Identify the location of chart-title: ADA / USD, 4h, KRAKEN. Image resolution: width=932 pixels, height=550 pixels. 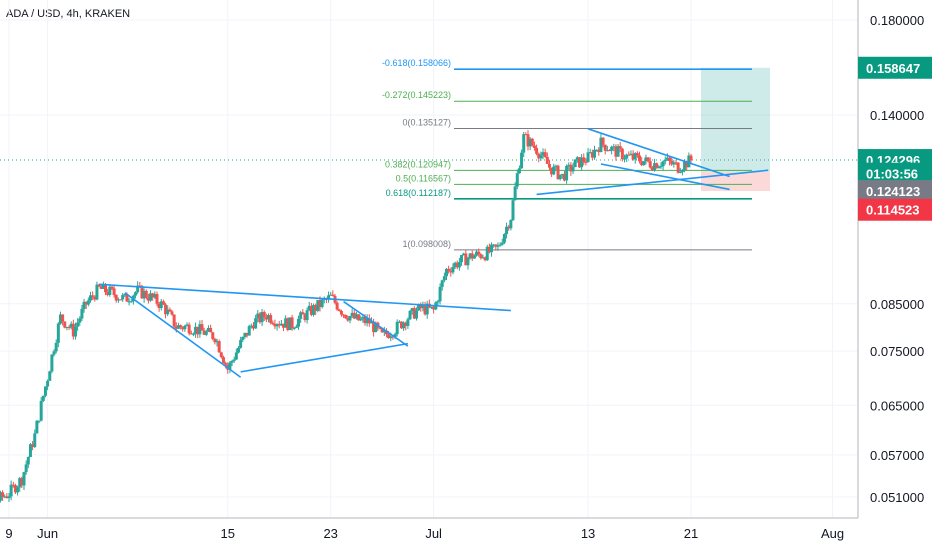
(68, 14).